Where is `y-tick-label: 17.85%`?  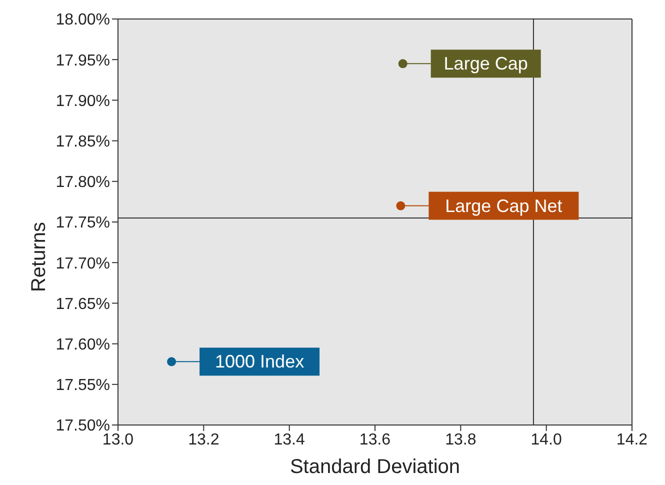 y-tick-label: 17.85% is located at coordinates (83, 141).